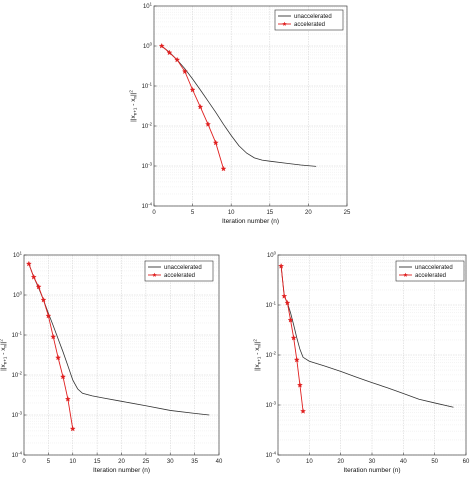 Image resolution: width=474 pixels, height=478 pixels. What do you see at coordinates (466, 462) in the screenshot?
I see `x-tick-label: 60` at bounding box center [466, 462].